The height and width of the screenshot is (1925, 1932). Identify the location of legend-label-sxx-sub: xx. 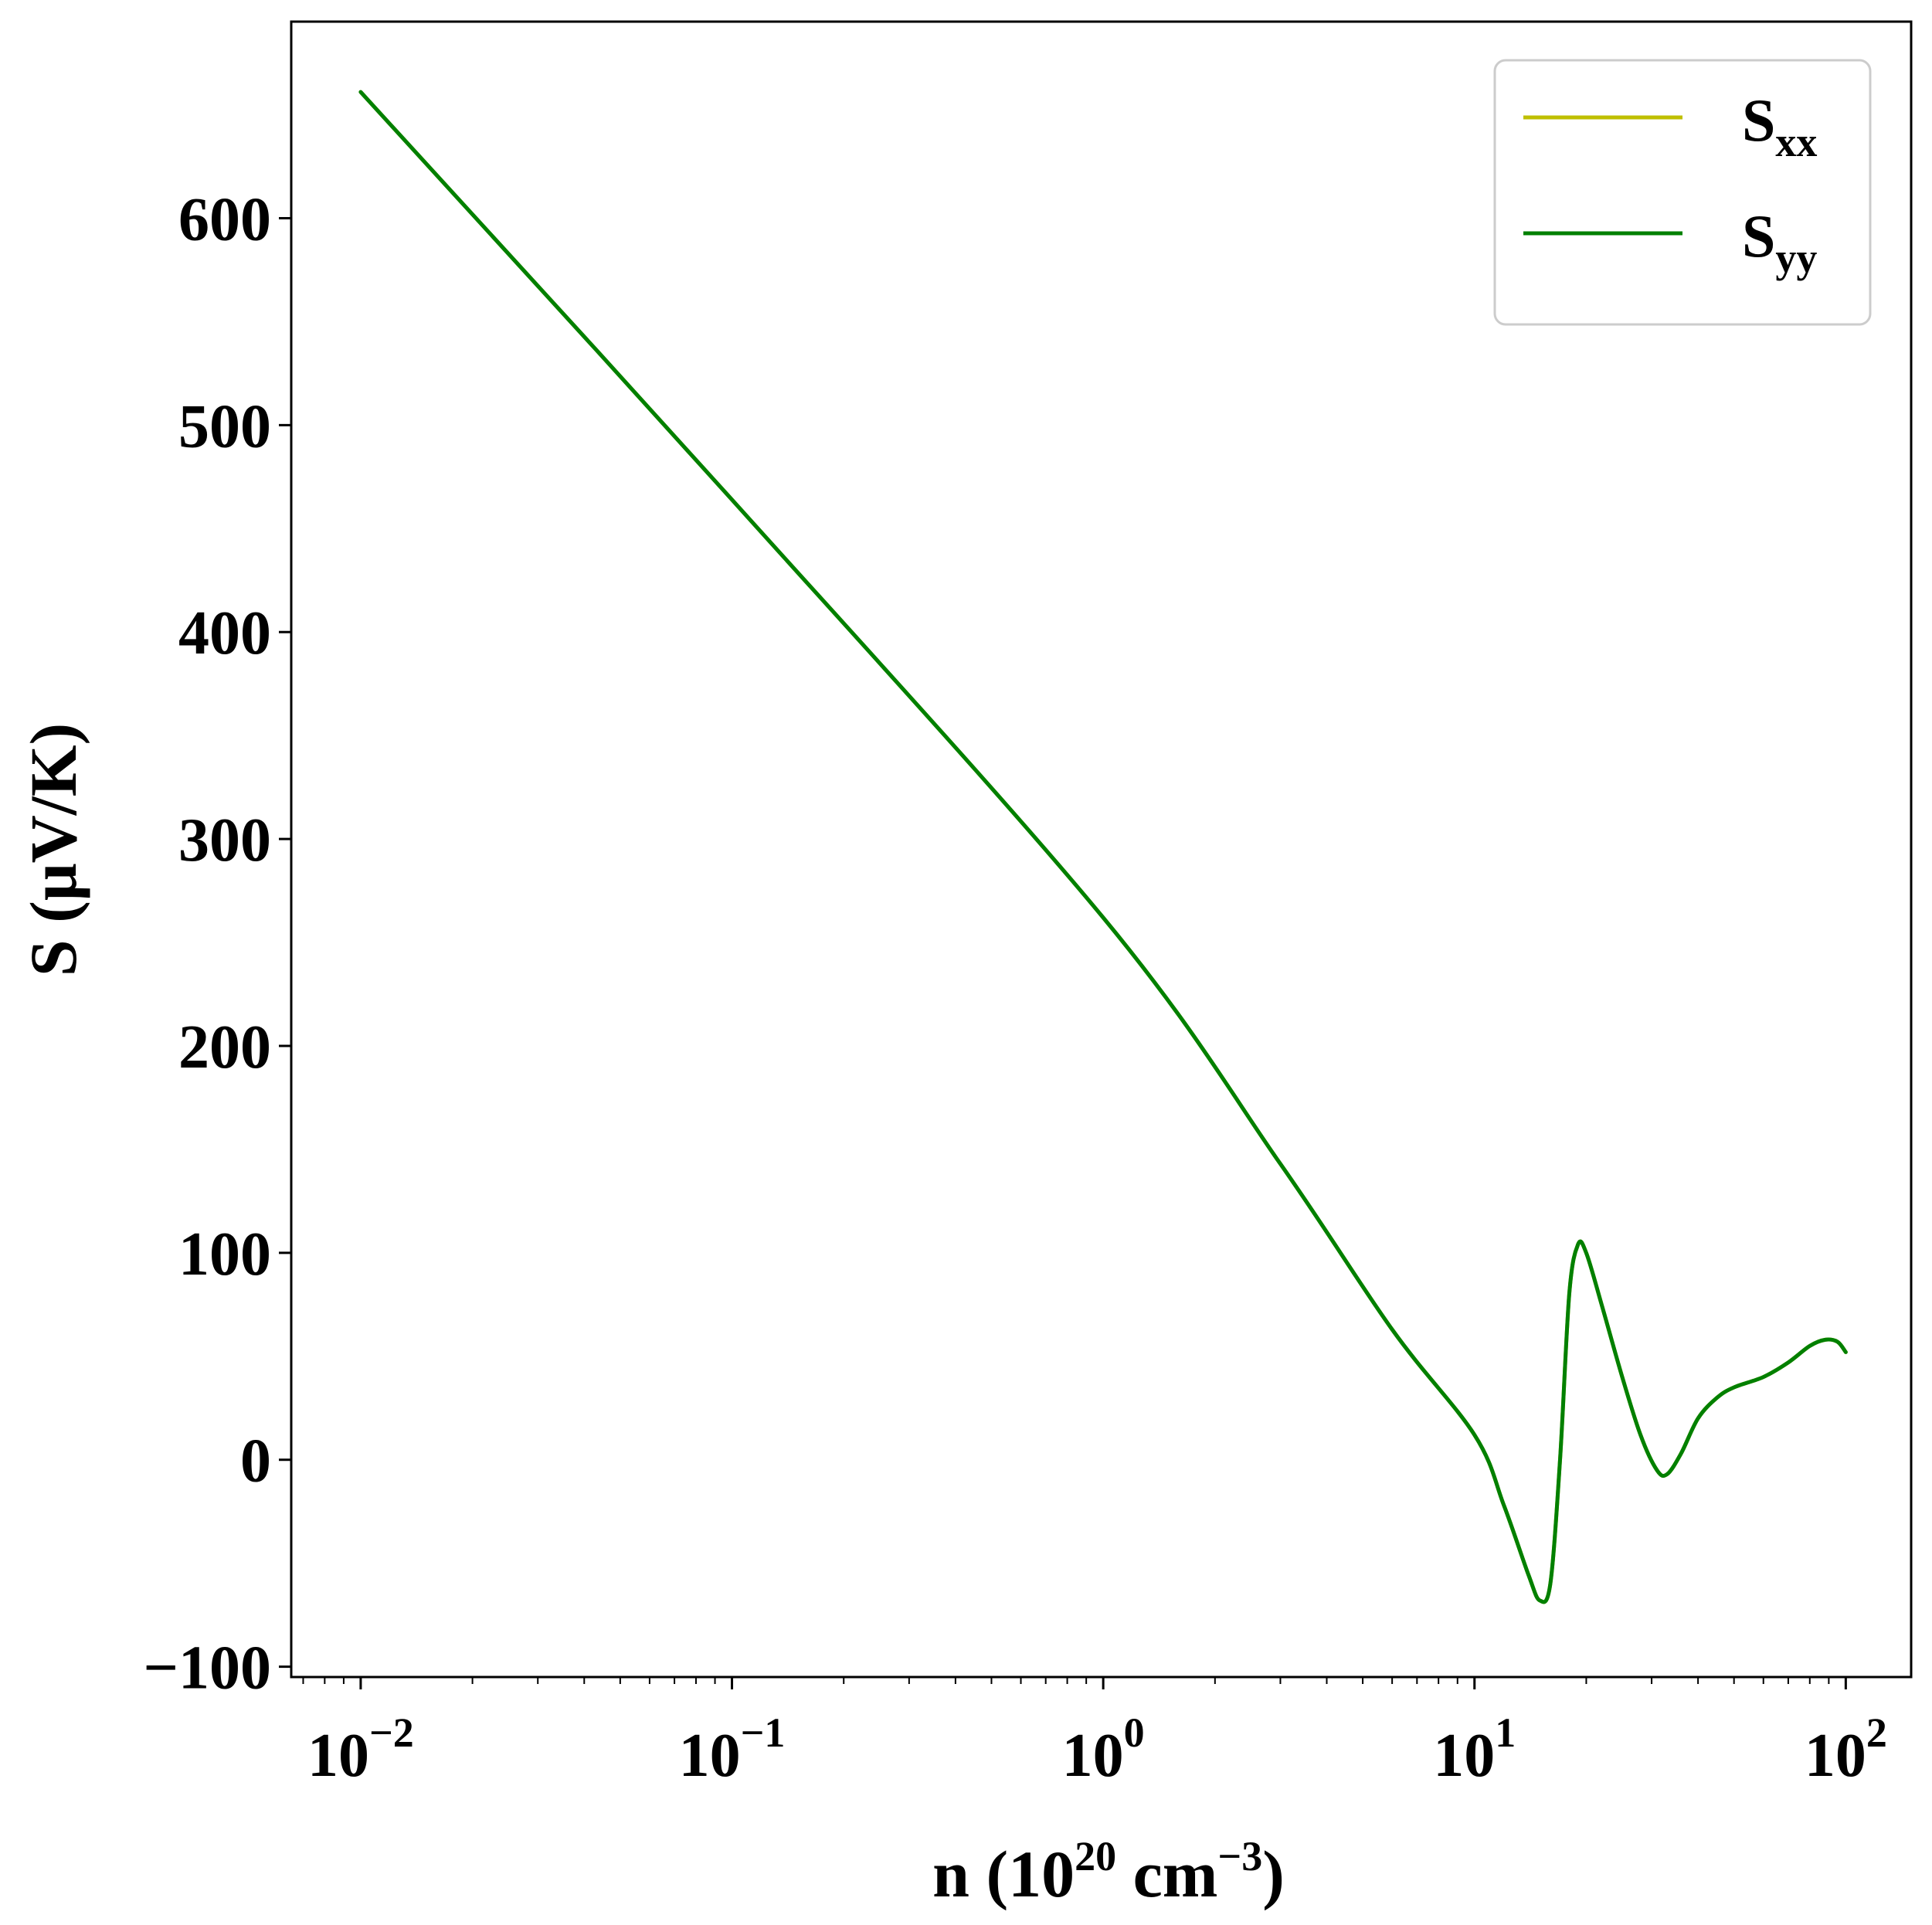
(1796, 142).